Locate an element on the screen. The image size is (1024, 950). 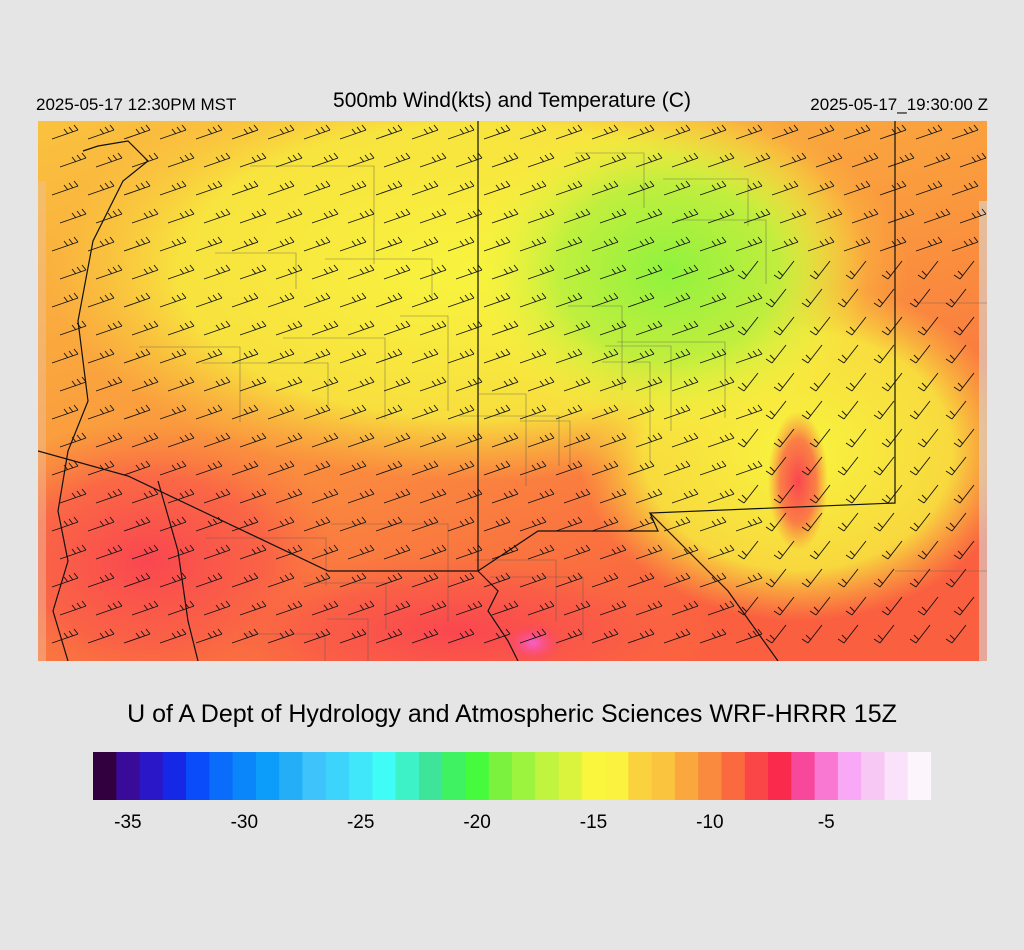
colorbar-swatch is located at coordinates (686, 776).